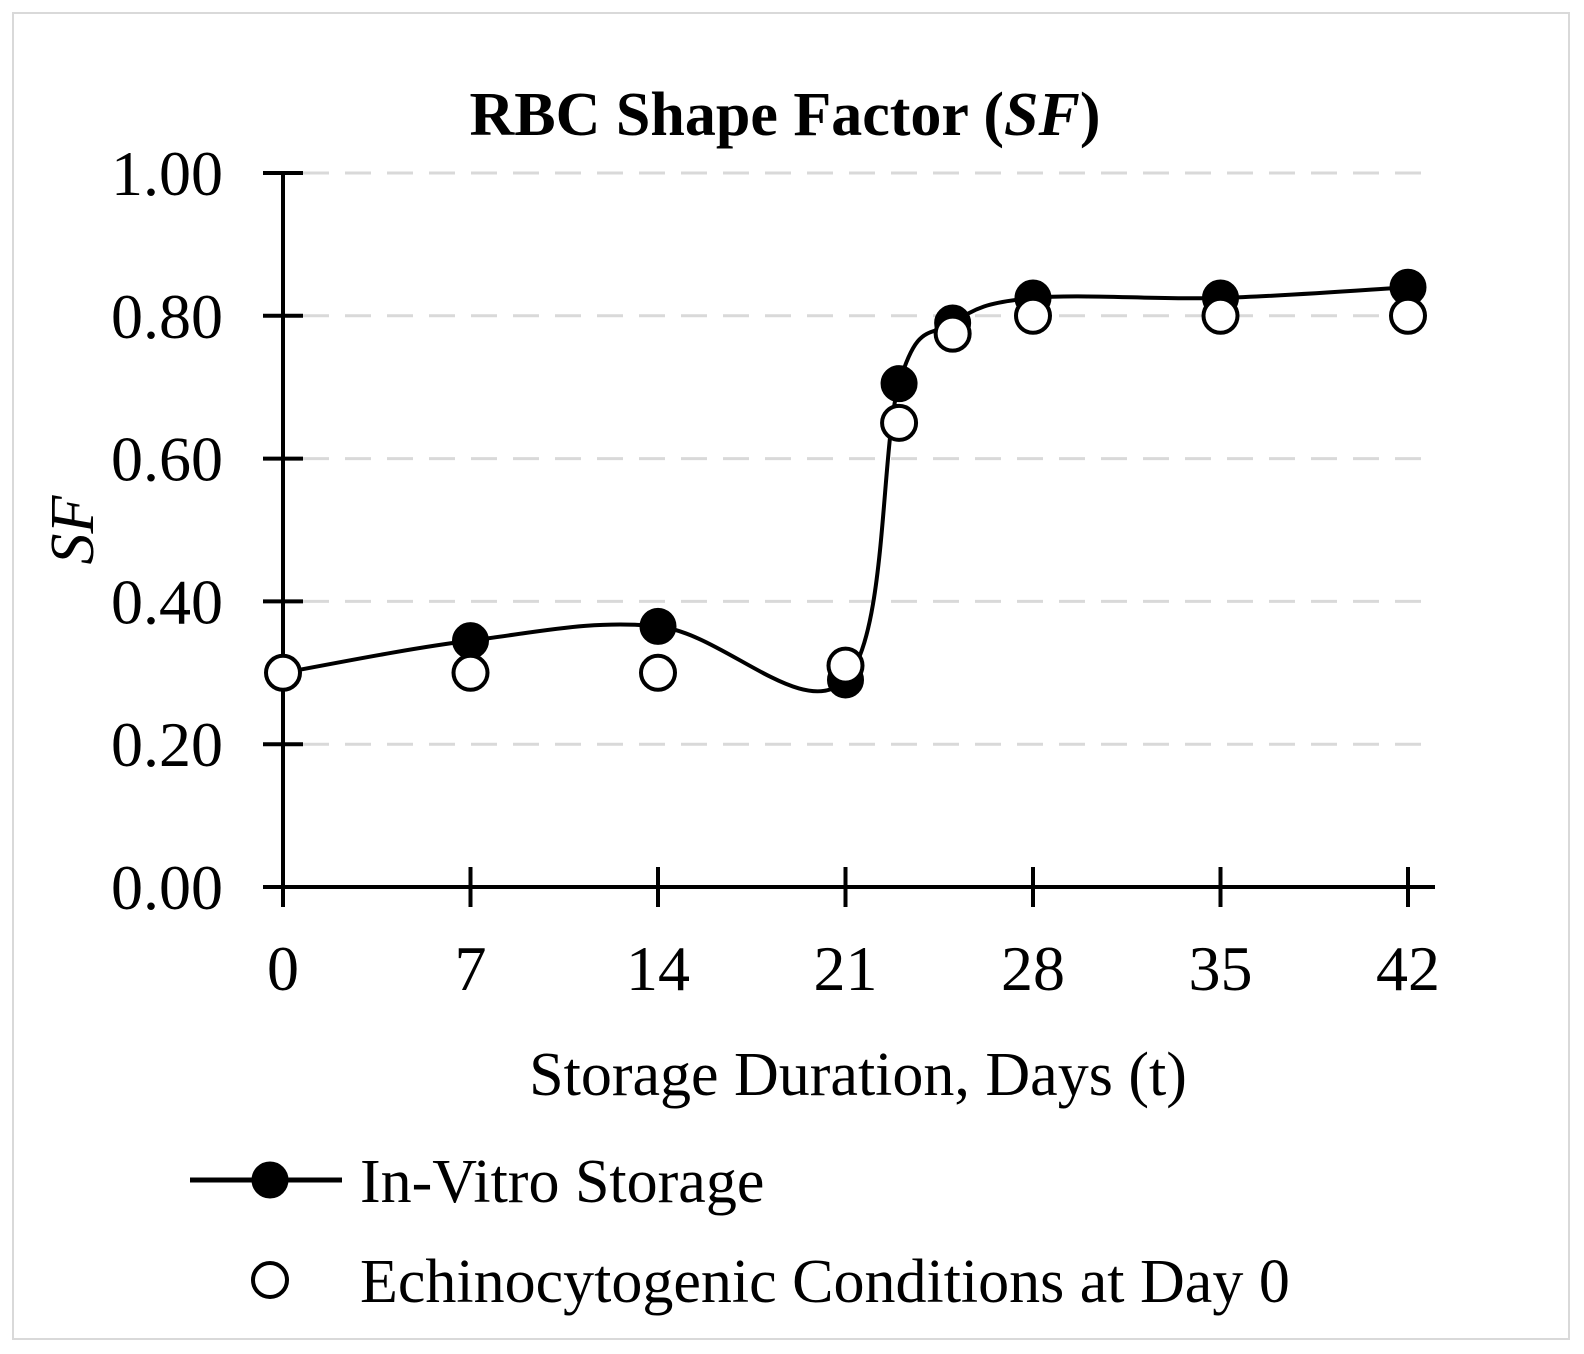  Describe the element at coordinates (167, 744) in the screenshot. I see `y-tick-label: 0.20` at that location.